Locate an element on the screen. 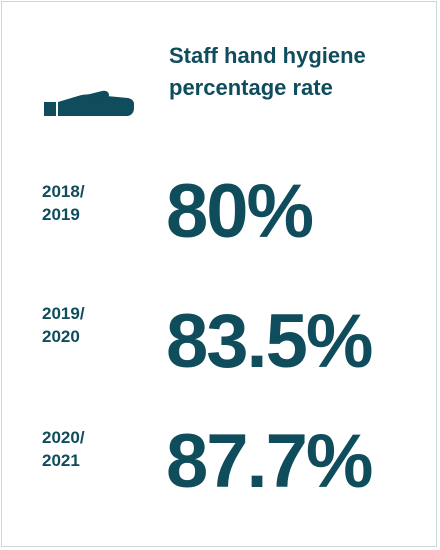 The width and height of the screenshot is (440, 550). percentage-value: 83.5% is located at coordinates (269, 341).